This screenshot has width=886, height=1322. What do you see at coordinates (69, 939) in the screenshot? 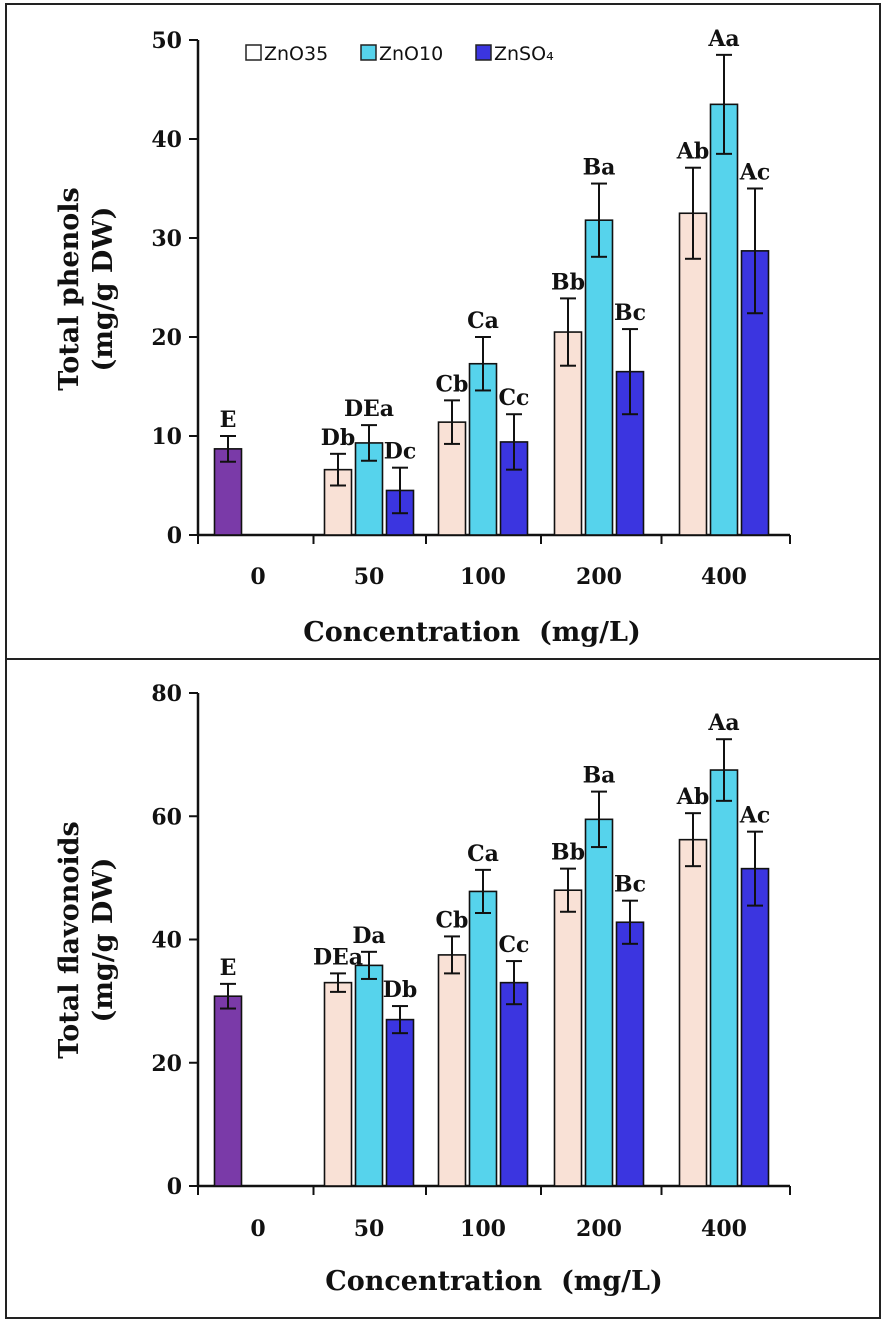
I see `flavonoids-y-axis-title-line1: Total flavonoids` at bounding box center [69, 939].